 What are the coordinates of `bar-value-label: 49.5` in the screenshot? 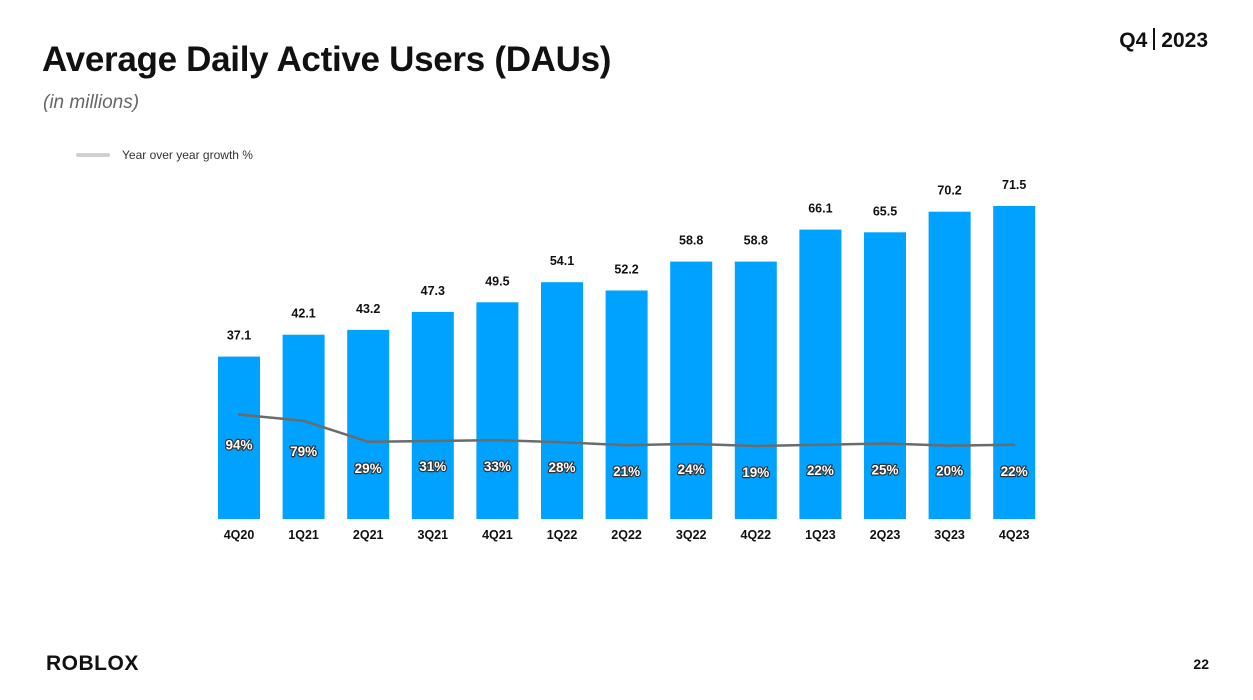 It's located at (497, 281).